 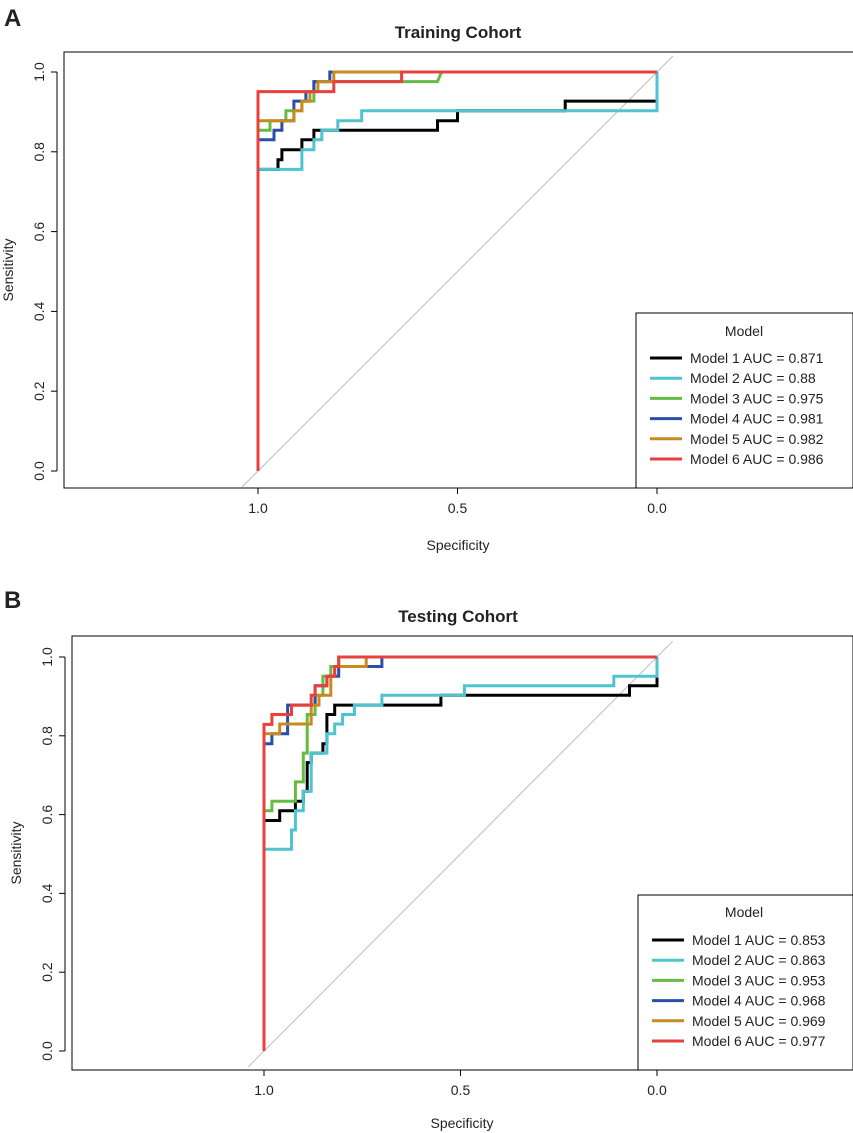 I want to click on chart-title: Testing Cohort, so click(x=458, y=616).